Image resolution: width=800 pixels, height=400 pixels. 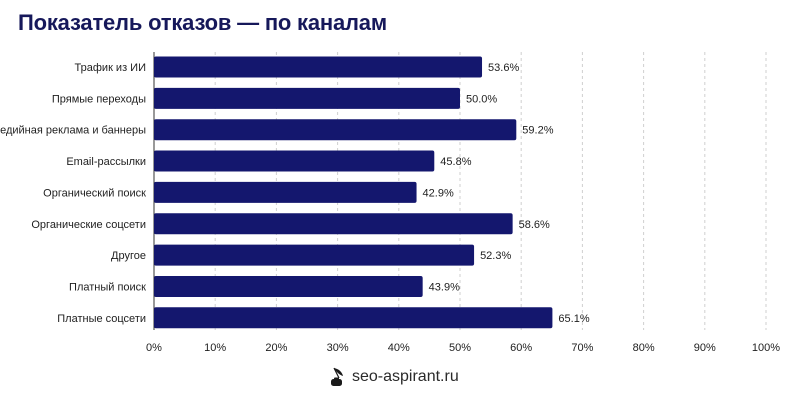 What do you see at coordinates (573, 319) in the screenshot?
I see `value-label: 65.1%` at bounding box center [573, 319].